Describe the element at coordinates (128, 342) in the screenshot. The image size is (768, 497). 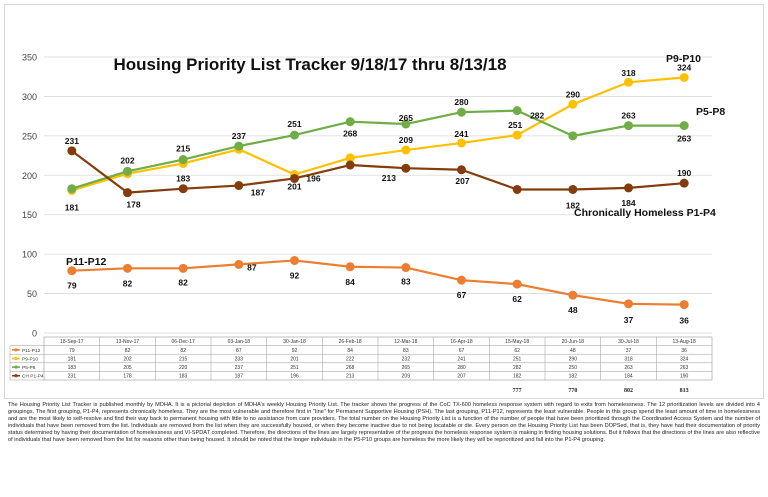
I see `x-category-label: 13-Nov-17` at that location.